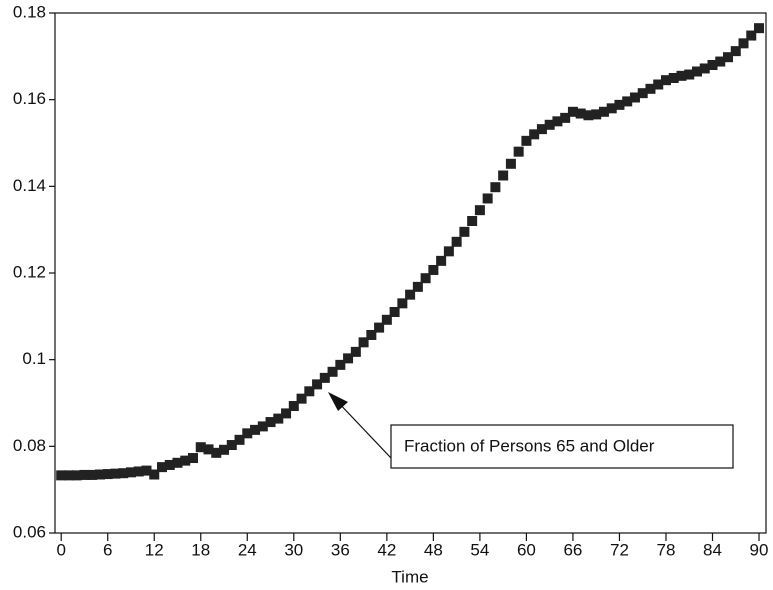 The height and width of the screenshot is (590, 773). What do you see at coordinates (666, 549) in the screenshot?
I see `x-tick-label: 78` at bounding box center [666, 549].